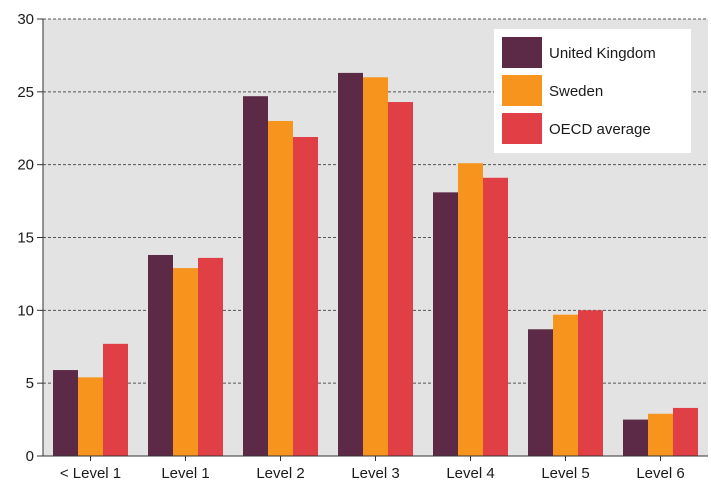 The height and width of the screenshot is (486, 711). I want to click on legend-label: United Kingdom, so click(602, 53).